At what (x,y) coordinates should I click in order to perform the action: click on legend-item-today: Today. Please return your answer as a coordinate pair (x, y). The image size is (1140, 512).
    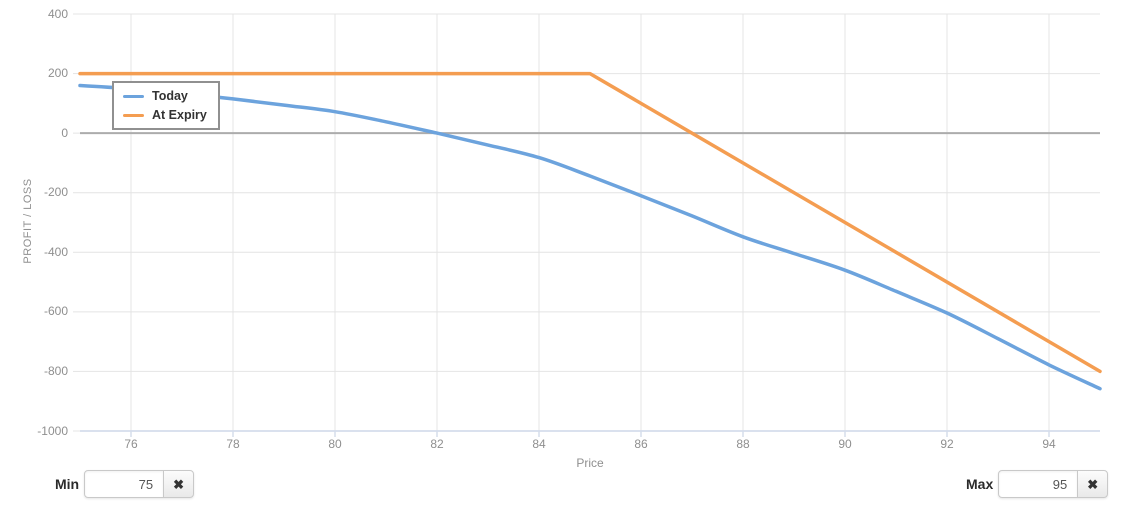
    Looking at the image, I should click on (165, 96).